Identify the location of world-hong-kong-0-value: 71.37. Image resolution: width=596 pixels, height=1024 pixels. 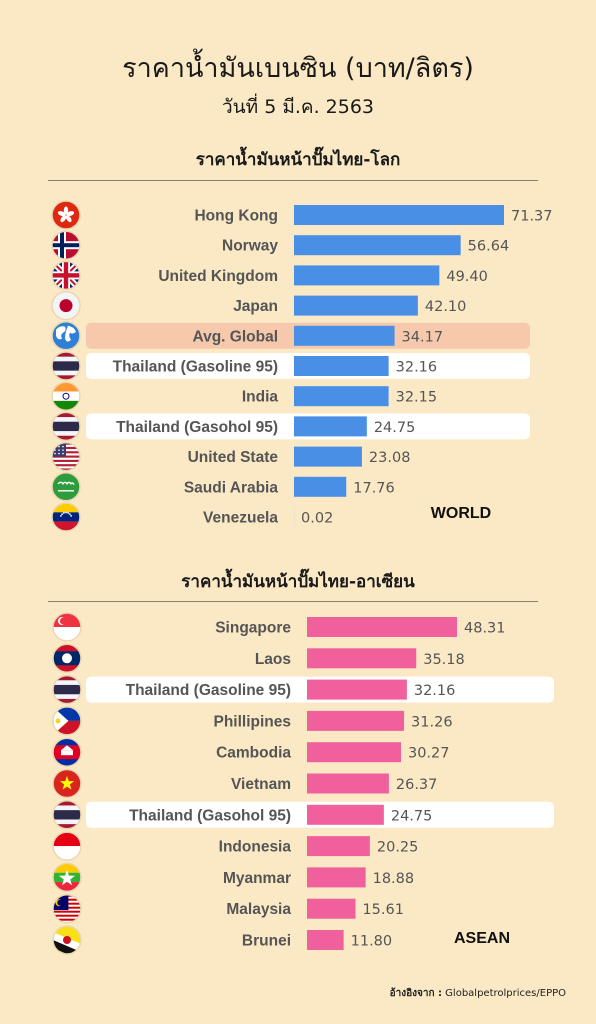
(532, 217).